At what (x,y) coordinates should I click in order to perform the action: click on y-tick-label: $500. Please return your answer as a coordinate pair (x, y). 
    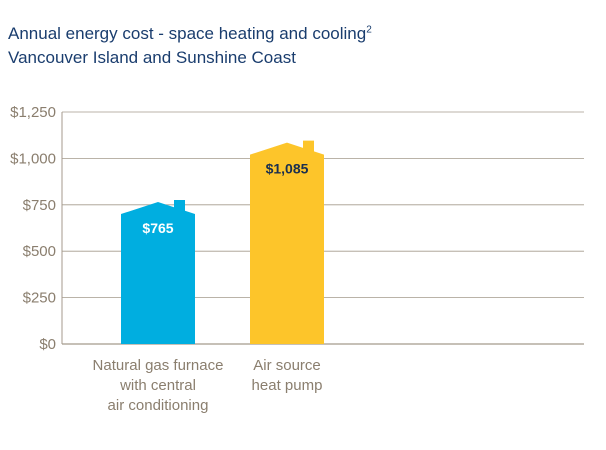
    Looking at the image, I should click on (39, 251).